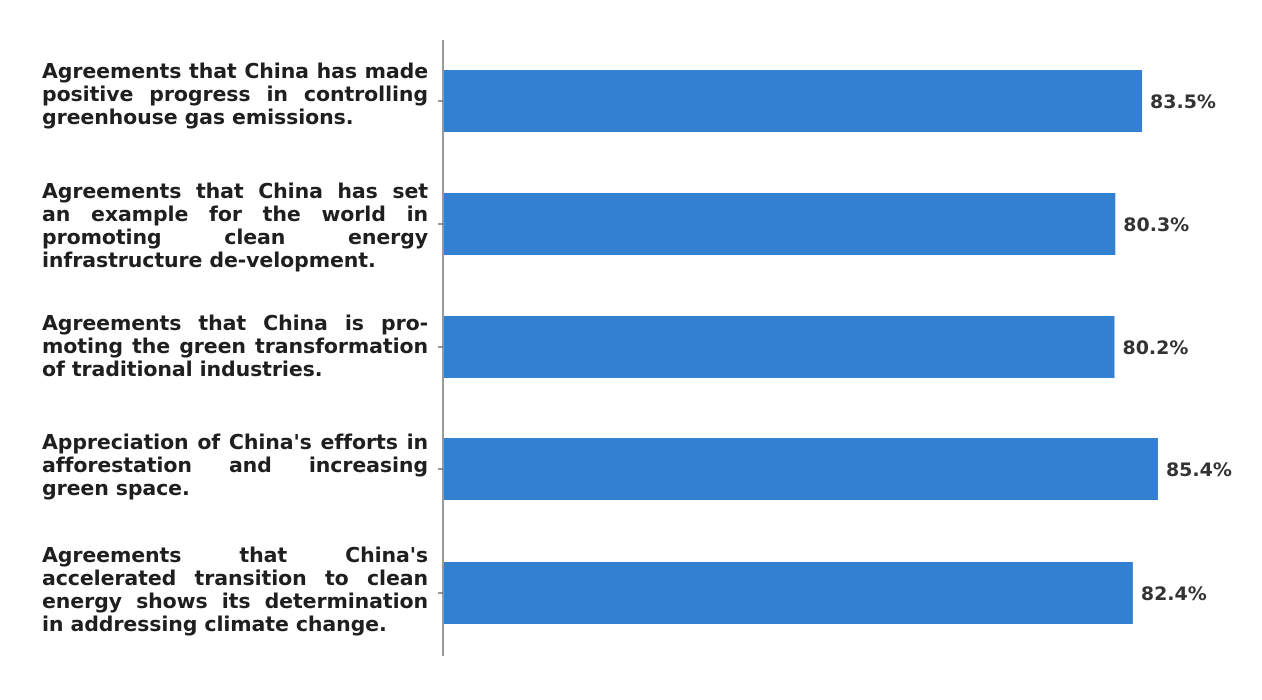  What do you see at coordinates (1199, 470) in the screenshot?
I see `value-label-4: 85.4%` at bounding box center [1199, 470].